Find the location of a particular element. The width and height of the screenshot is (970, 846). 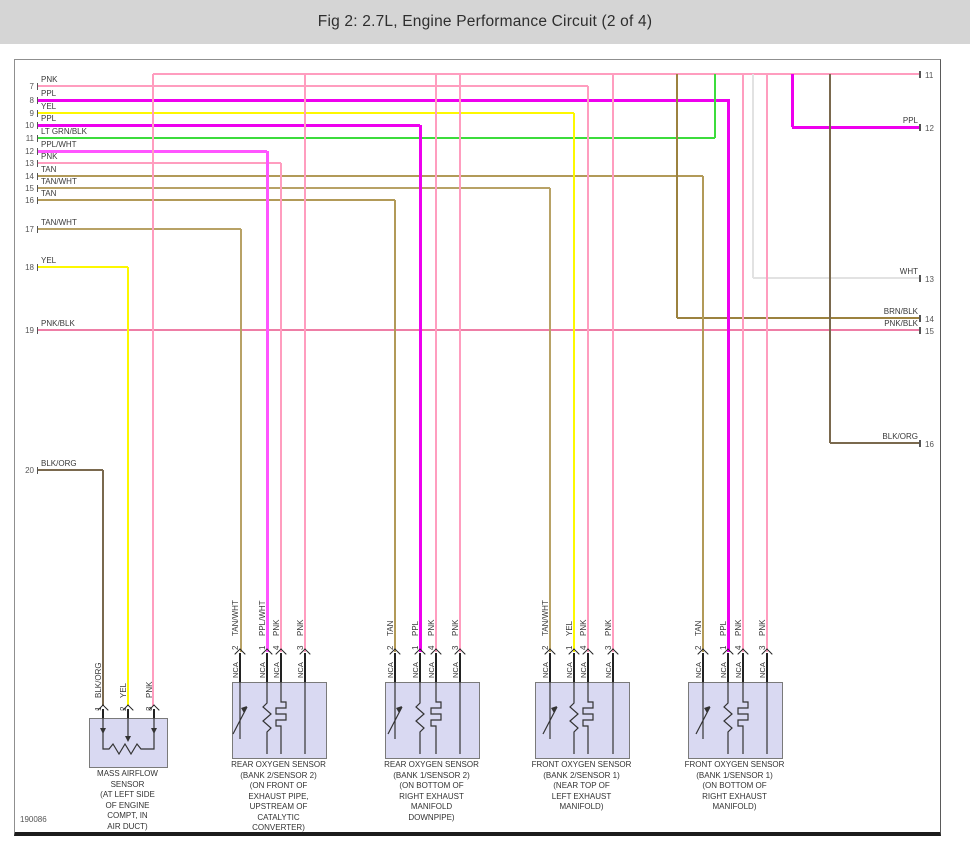

sensor-caption-line: CATALYTIC is located at coordinates (278, 817).